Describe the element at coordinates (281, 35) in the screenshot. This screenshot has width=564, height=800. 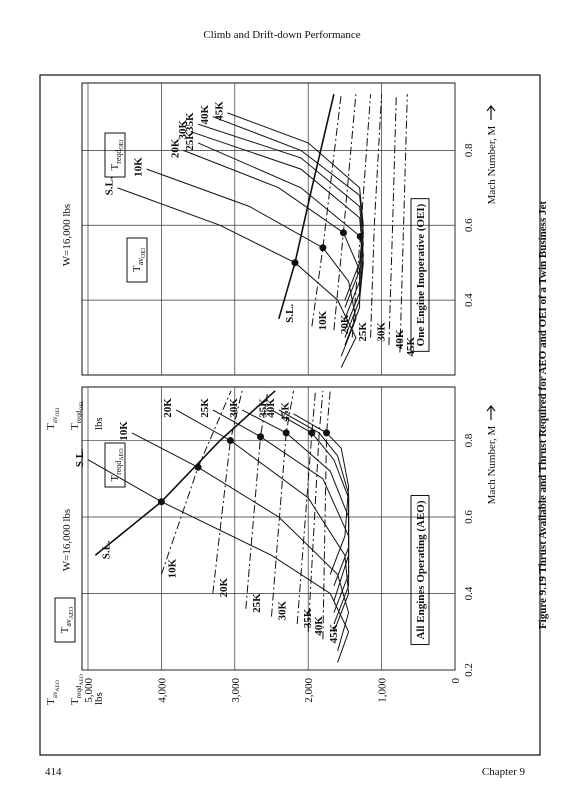
I see `running-header: Climb and Drift-down Performance` at that location.